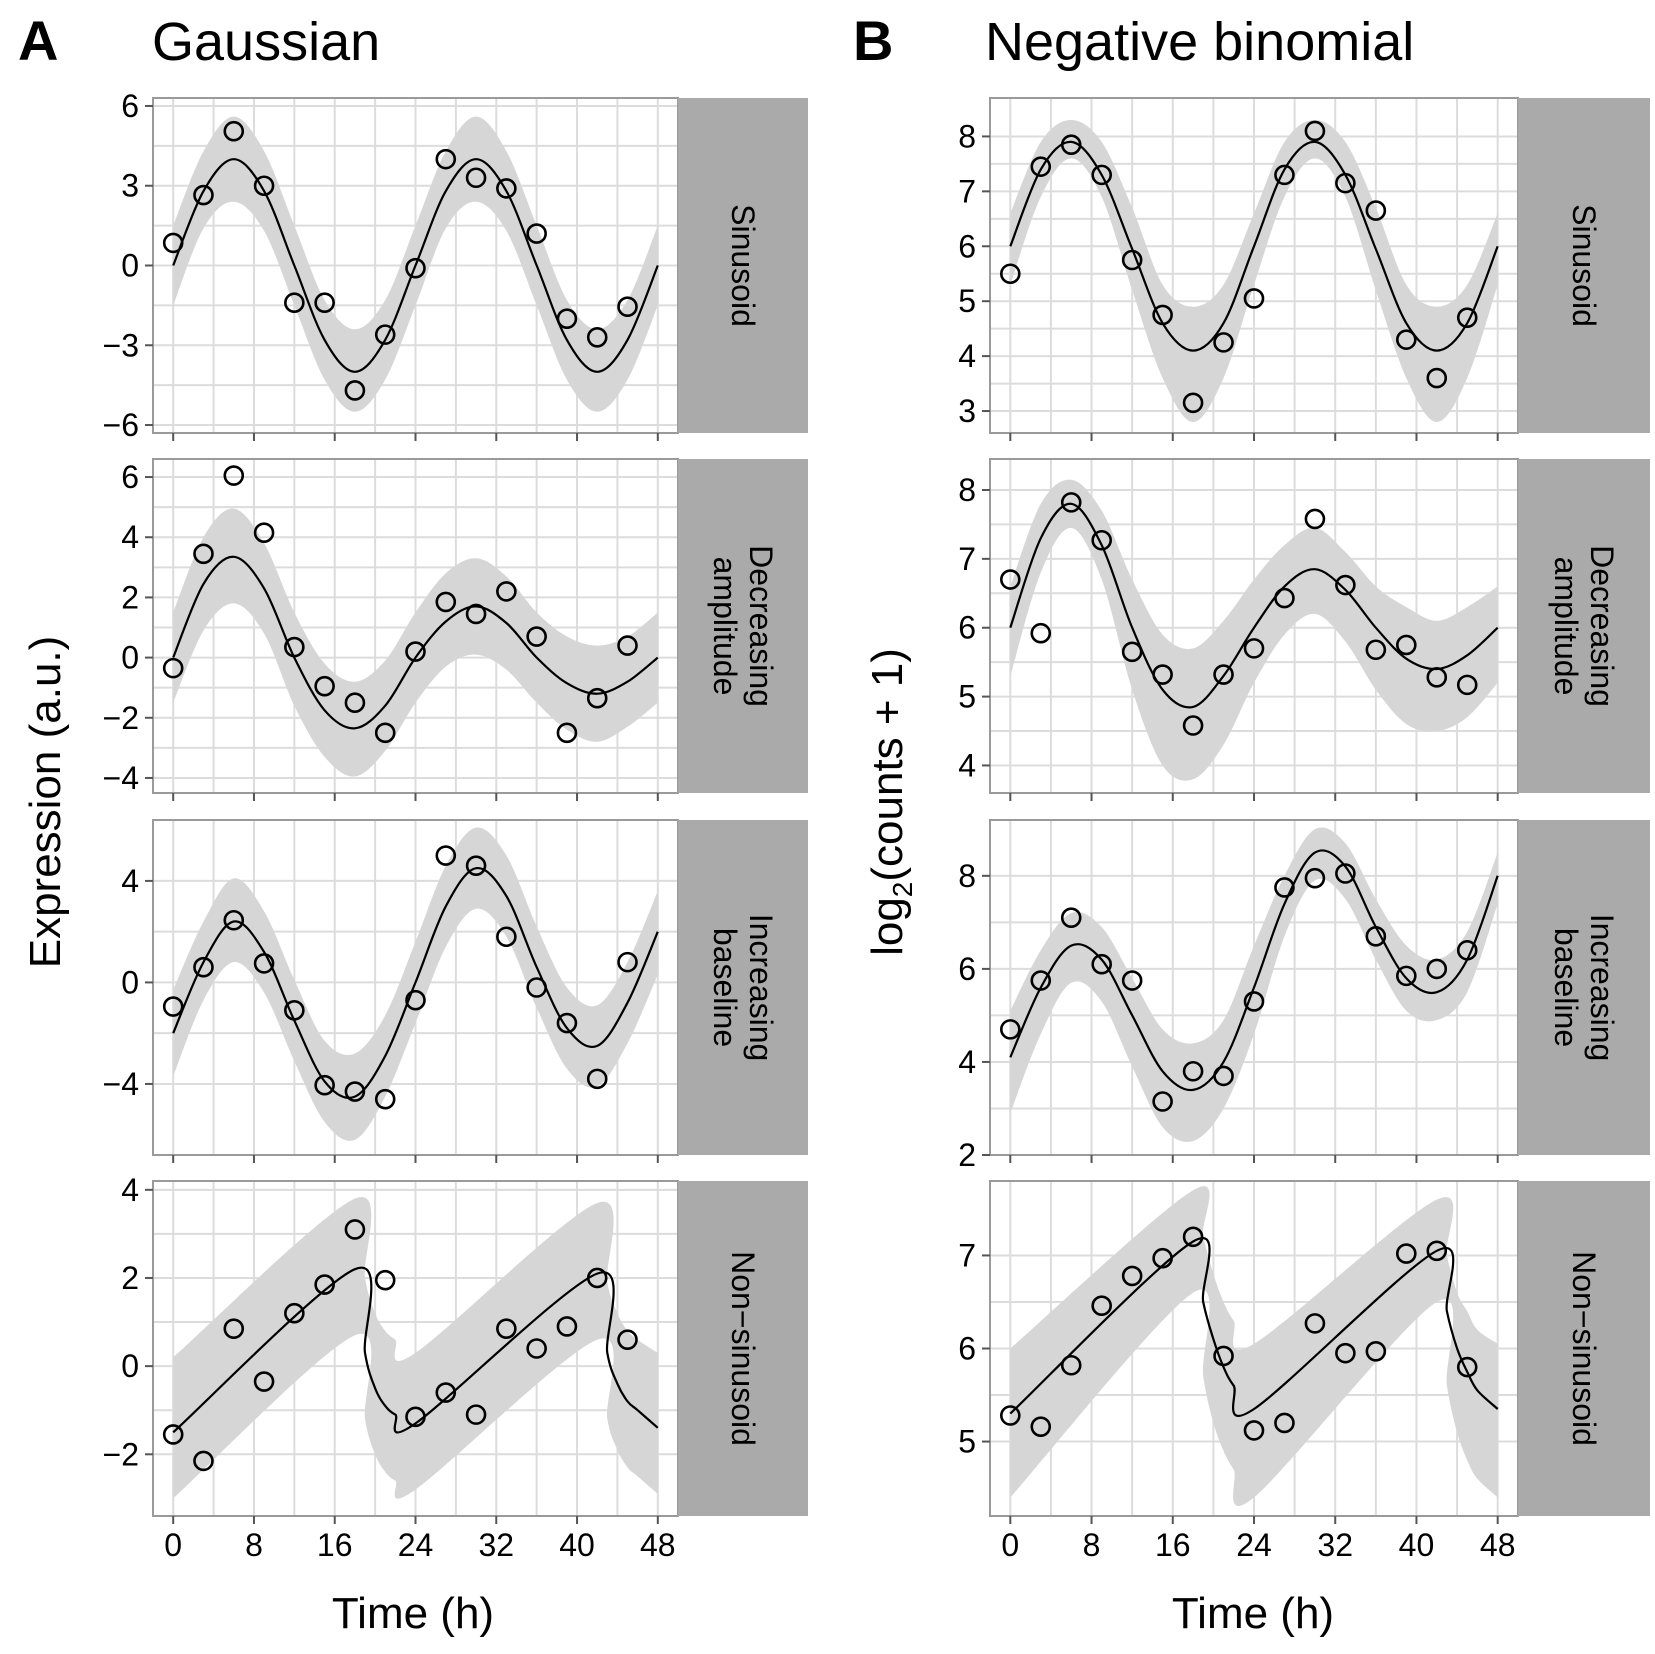  What do you see at coordinates (121, 718) in the screenshot?
I see `y-tick-label: −2` at bounding box center [121, 718].